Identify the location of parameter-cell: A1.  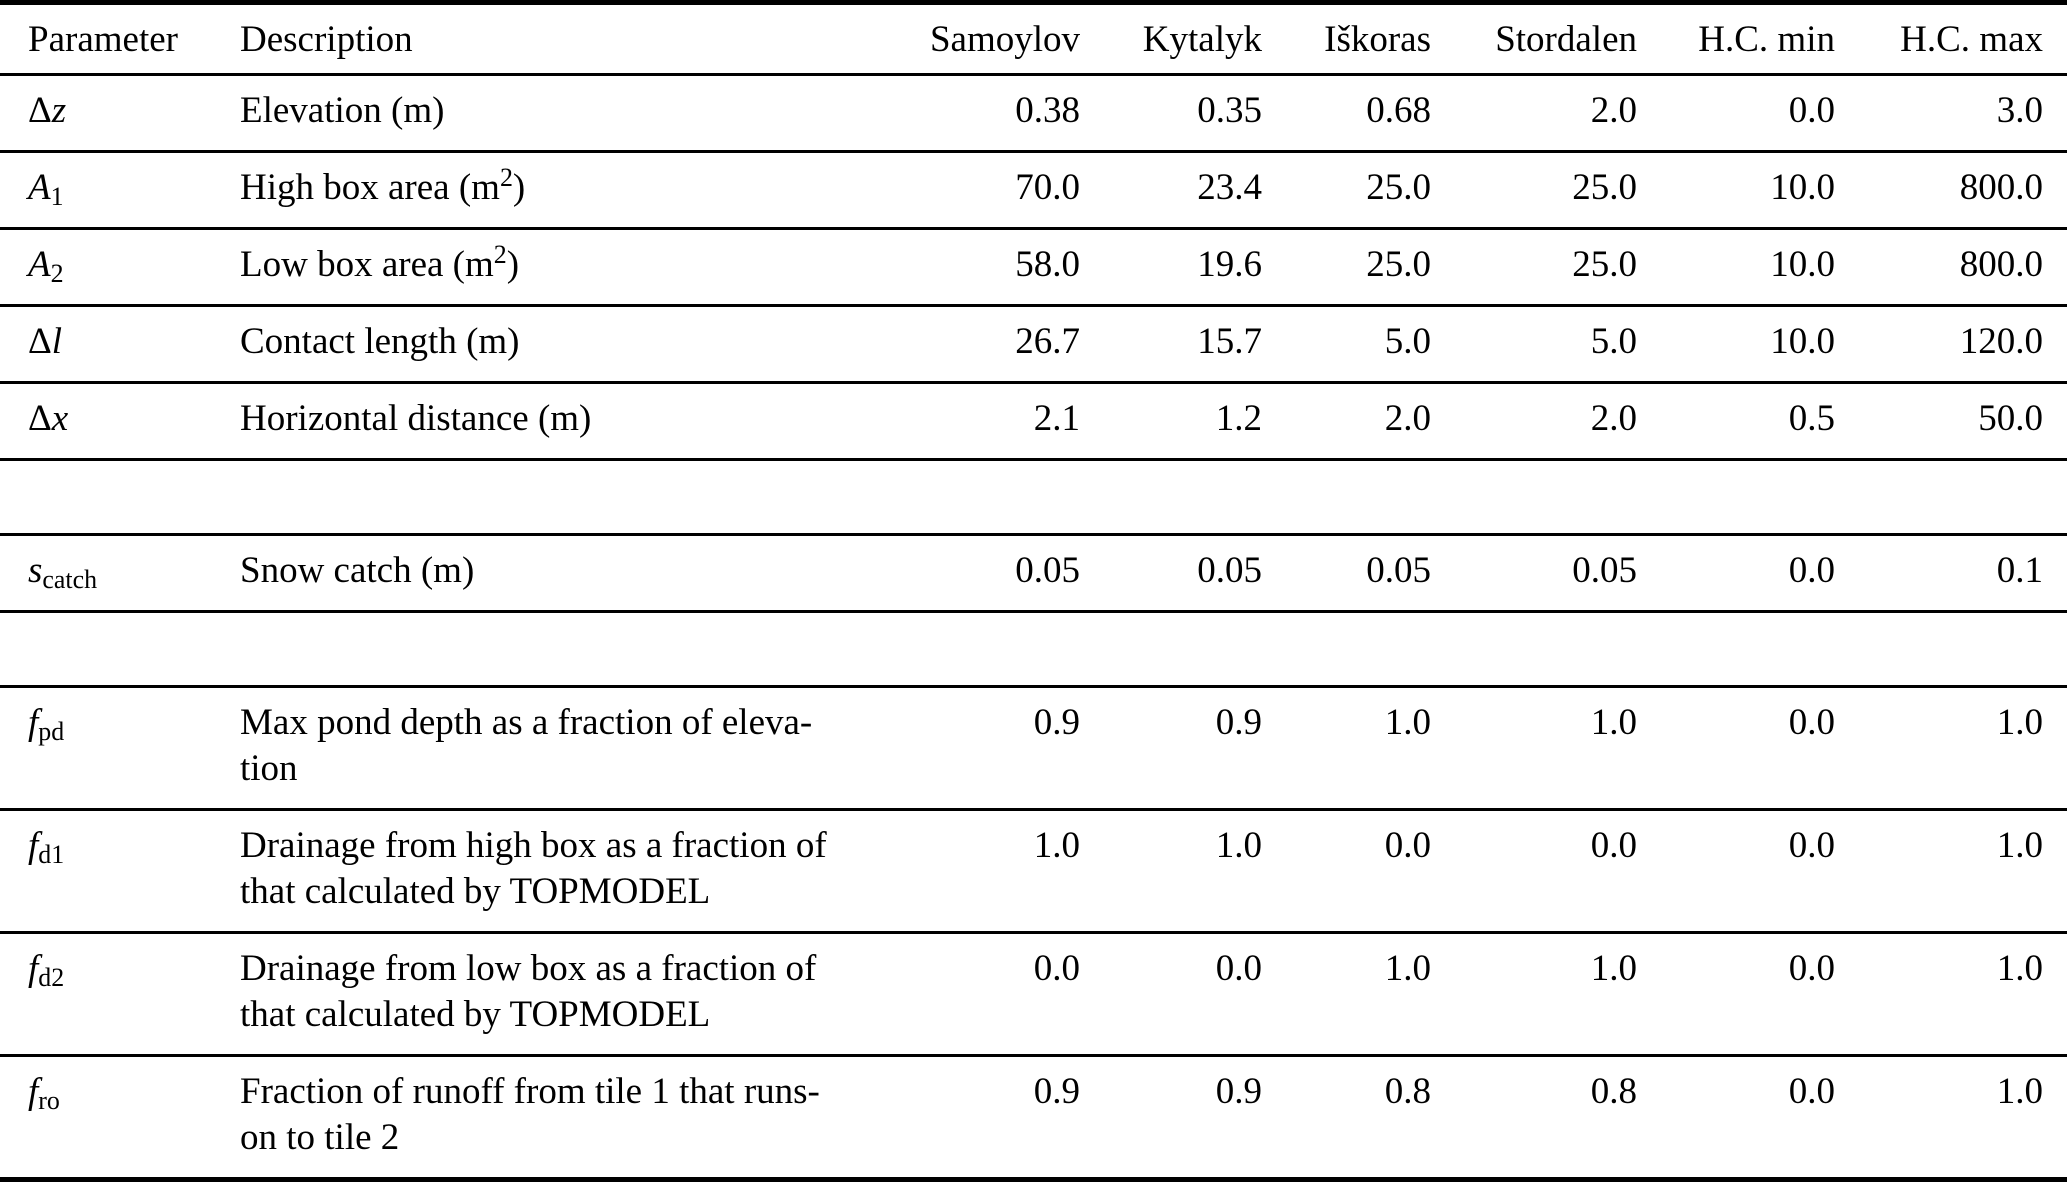
(46, 189).